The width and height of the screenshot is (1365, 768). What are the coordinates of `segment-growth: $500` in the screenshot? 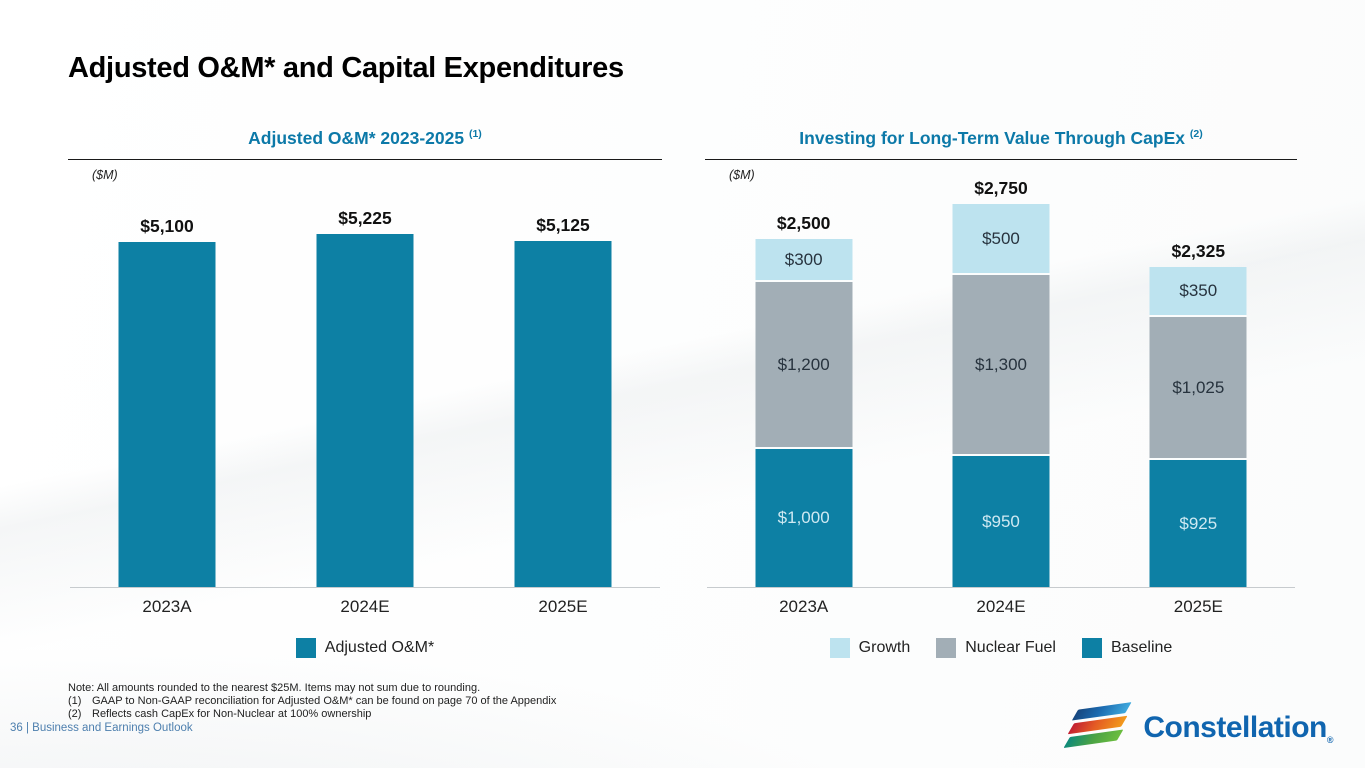 It's located at (1001, 239).